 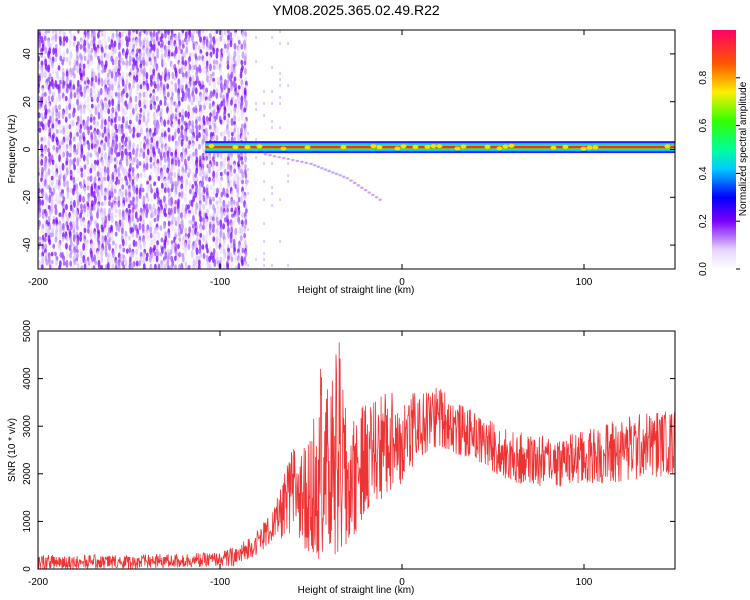 What do you see at coordinates (703, 221) in the screenshot?
I see `colorbar-tick-label: 0.2` at bounding box center [703, 221].